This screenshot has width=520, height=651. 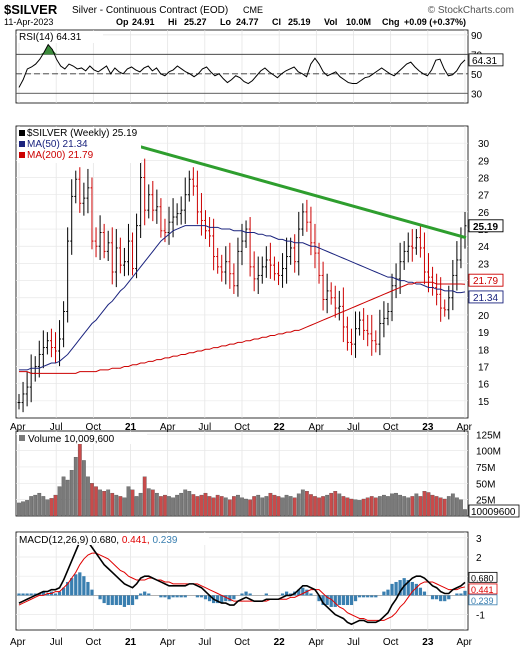 I want to click on macd-tag-value: 0.239, so click(x=482, y=601).